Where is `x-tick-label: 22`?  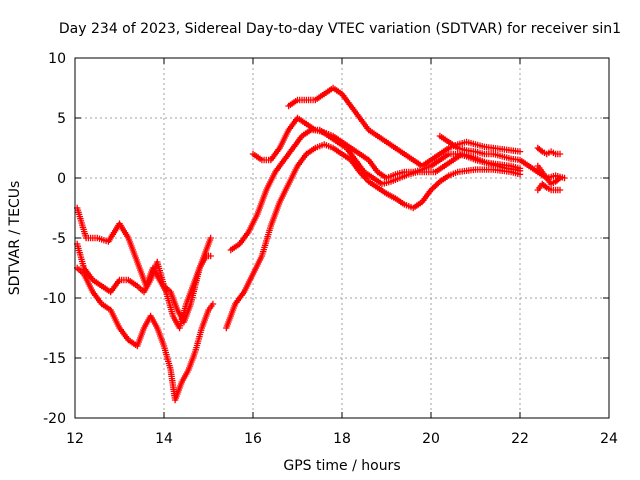
x-tick-label: 22 is located at coordinates (520, 439).